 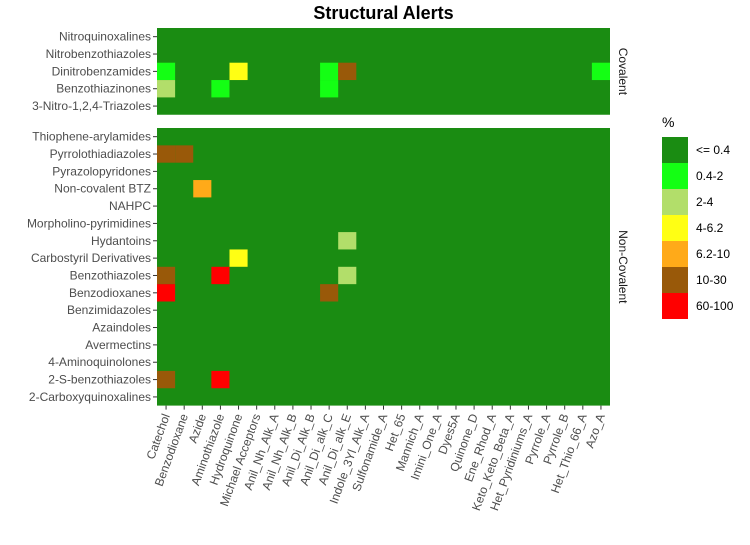 What do you see at coordinates (710, 176) in the screenshot?
I see `legend-label: 0.4-2` at bounding box center [710, 176].